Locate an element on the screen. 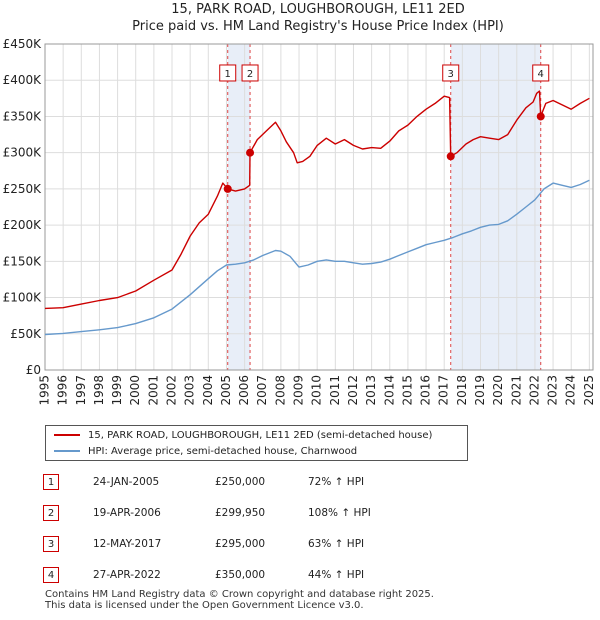  x-tick-label: 1998 is located at coordinates (99, 390).